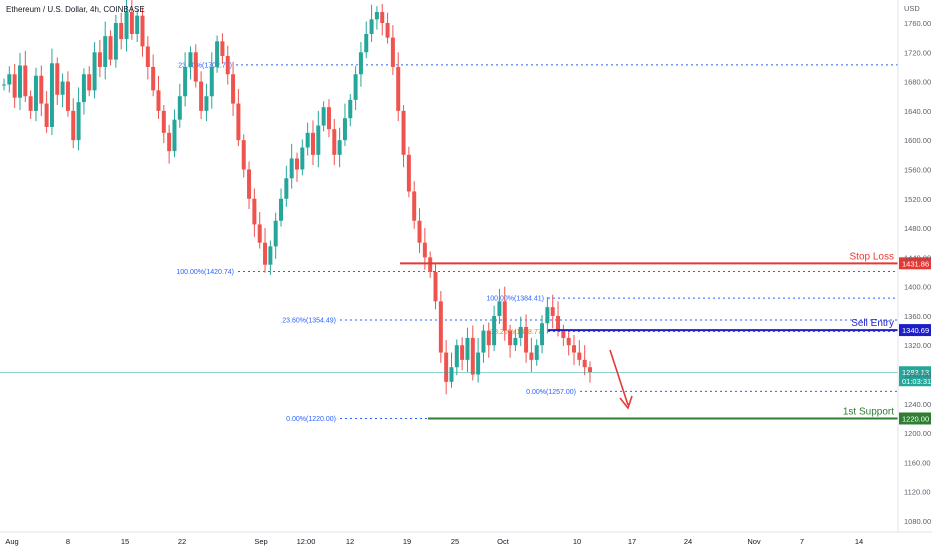 This screenshot has height=550, width=932. Describe the element at coordinates (407, 541) in the screenshot. I see `time-tick-label: 19` at that location.